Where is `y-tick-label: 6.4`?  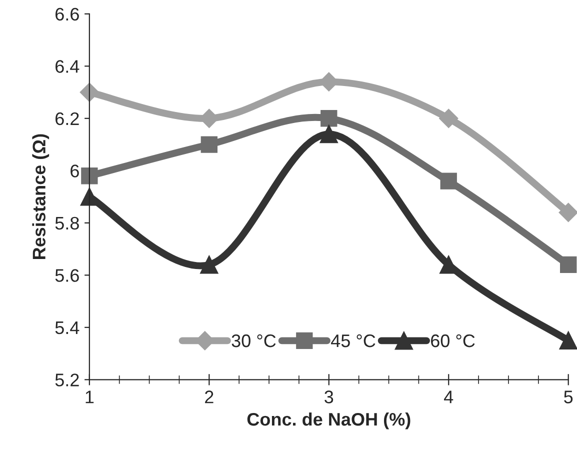 y-tick-label: 6.4 is located at coordinates (68, 66).